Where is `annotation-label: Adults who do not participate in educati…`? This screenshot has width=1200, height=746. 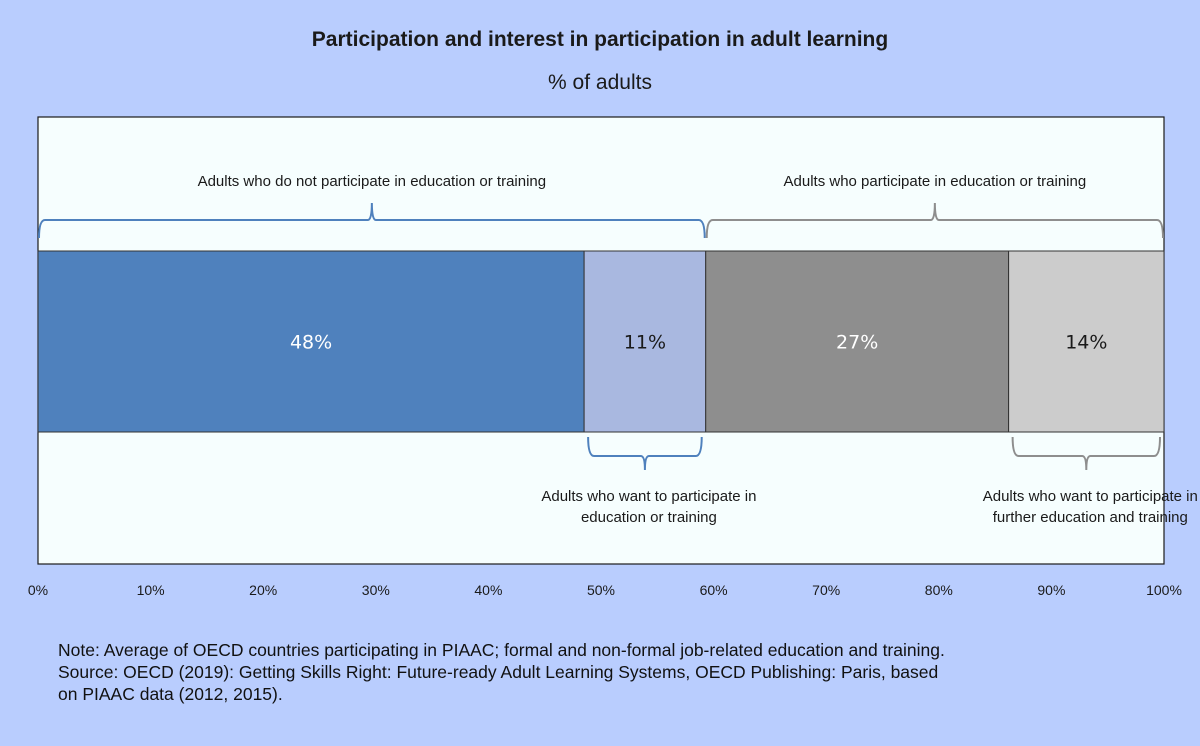 annotation-label: Adults who do not participate in educati… is located at coordinates (372, 181).